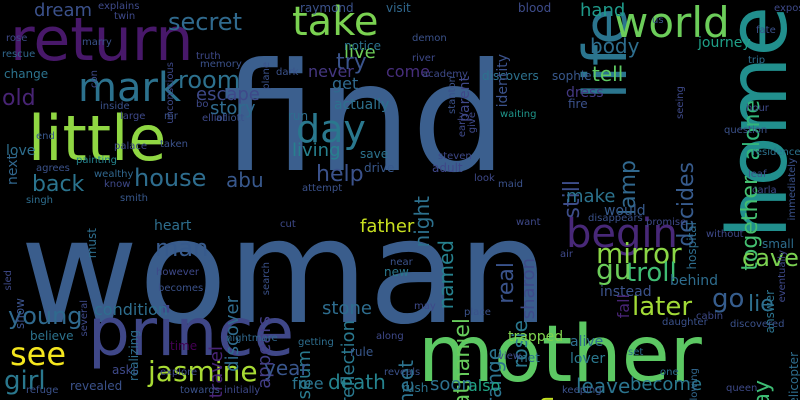 The height and width of the screenshot is (400, 800). What do you see at coordinates (401, 262) in the screenshot?
I see `word-near: near` at bounding box center [401, 262].